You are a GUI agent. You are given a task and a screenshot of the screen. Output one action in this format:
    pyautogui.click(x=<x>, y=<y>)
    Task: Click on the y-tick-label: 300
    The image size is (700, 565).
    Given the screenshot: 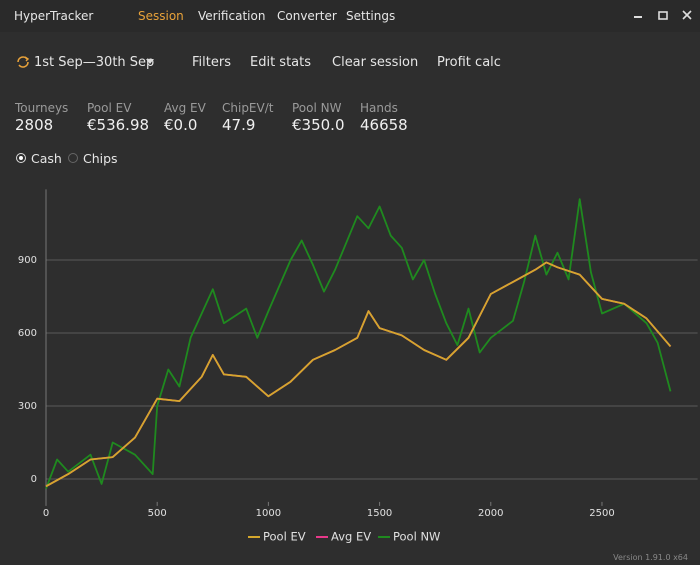 What is the action you would take?
    pyautogui.click(x=27, y=406)
    